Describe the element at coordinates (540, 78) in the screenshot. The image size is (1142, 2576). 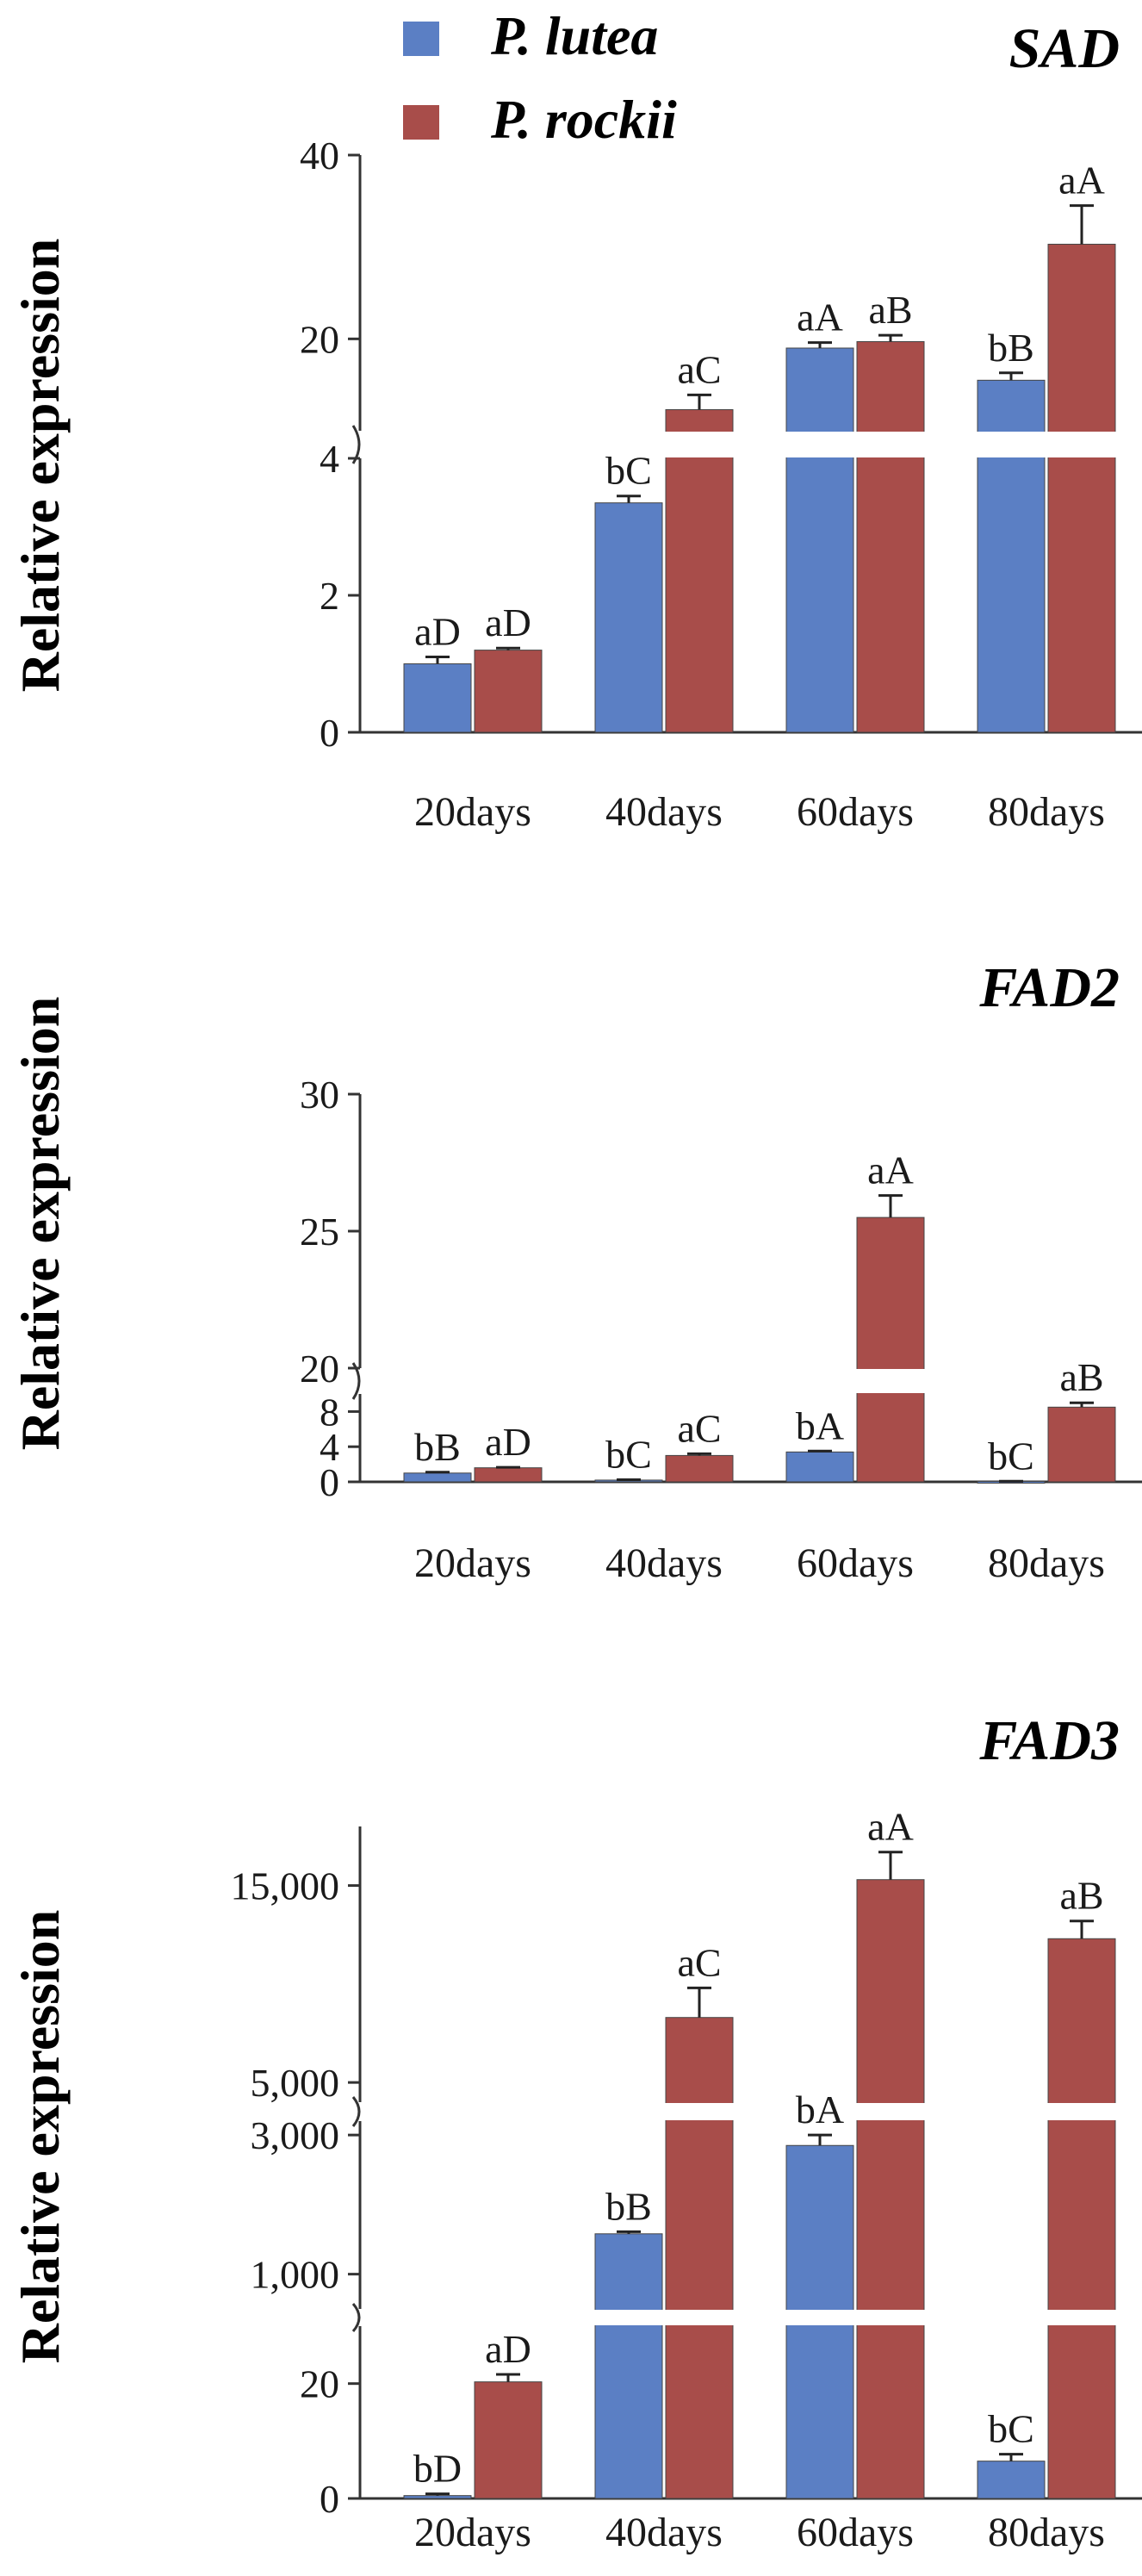
I see `legend: P. lutea P. rockii` at that location.